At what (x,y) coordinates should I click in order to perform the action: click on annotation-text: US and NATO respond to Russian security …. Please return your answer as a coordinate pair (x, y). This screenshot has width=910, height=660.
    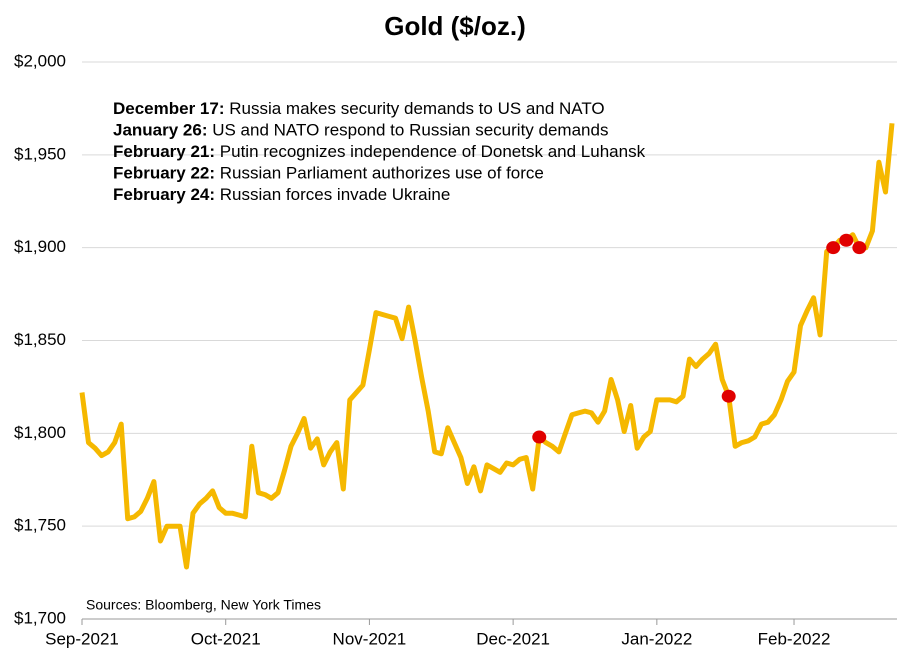
    Looking at the image, I should click on (408, 130).